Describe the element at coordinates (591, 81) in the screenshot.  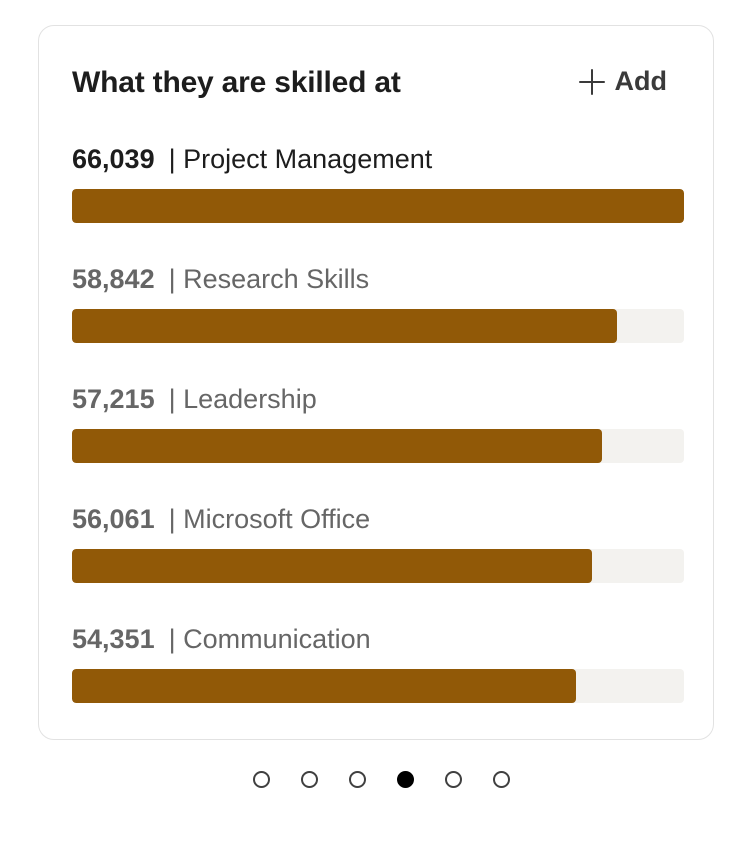
I see `plus-icon` at that location.